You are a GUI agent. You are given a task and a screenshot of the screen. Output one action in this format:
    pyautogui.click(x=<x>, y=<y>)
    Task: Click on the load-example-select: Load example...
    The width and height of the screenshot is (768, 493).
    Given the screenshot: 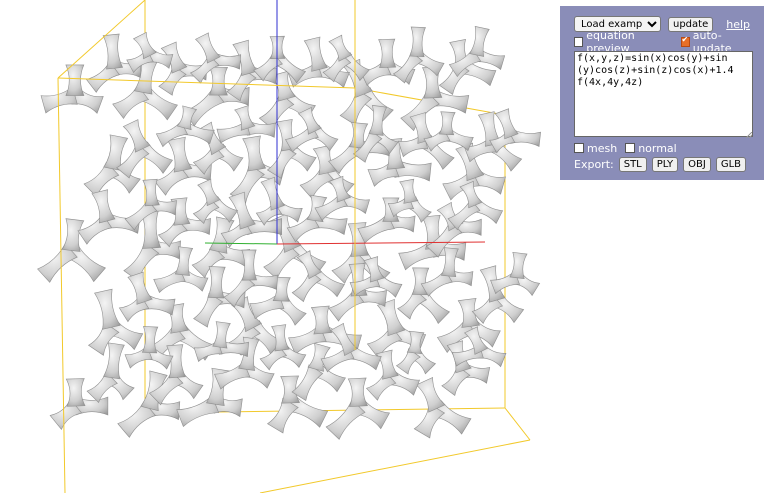 What is the action you would take?
    pyautogui.click(x=617, y=24)
    